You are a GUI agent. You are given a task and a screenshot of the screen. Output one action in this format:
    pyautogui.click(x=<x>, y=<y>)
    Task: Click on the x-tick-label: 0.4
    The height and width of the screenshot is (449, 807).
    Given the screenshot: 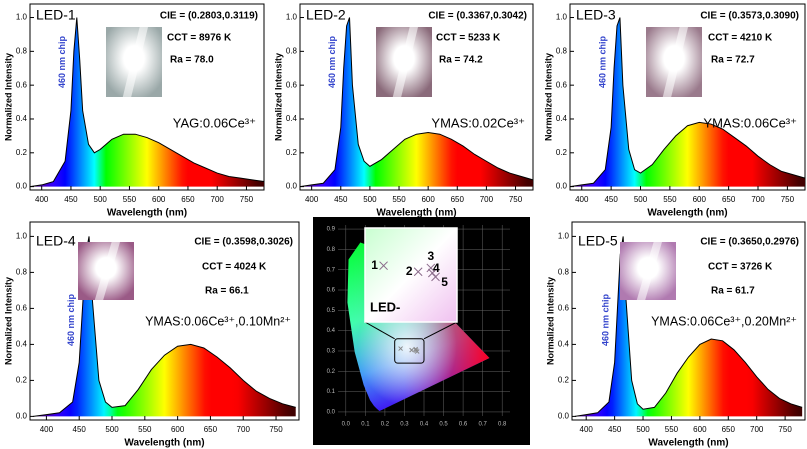 What is the action you would take?
    pyautogui.click(x=424, y=425)
    